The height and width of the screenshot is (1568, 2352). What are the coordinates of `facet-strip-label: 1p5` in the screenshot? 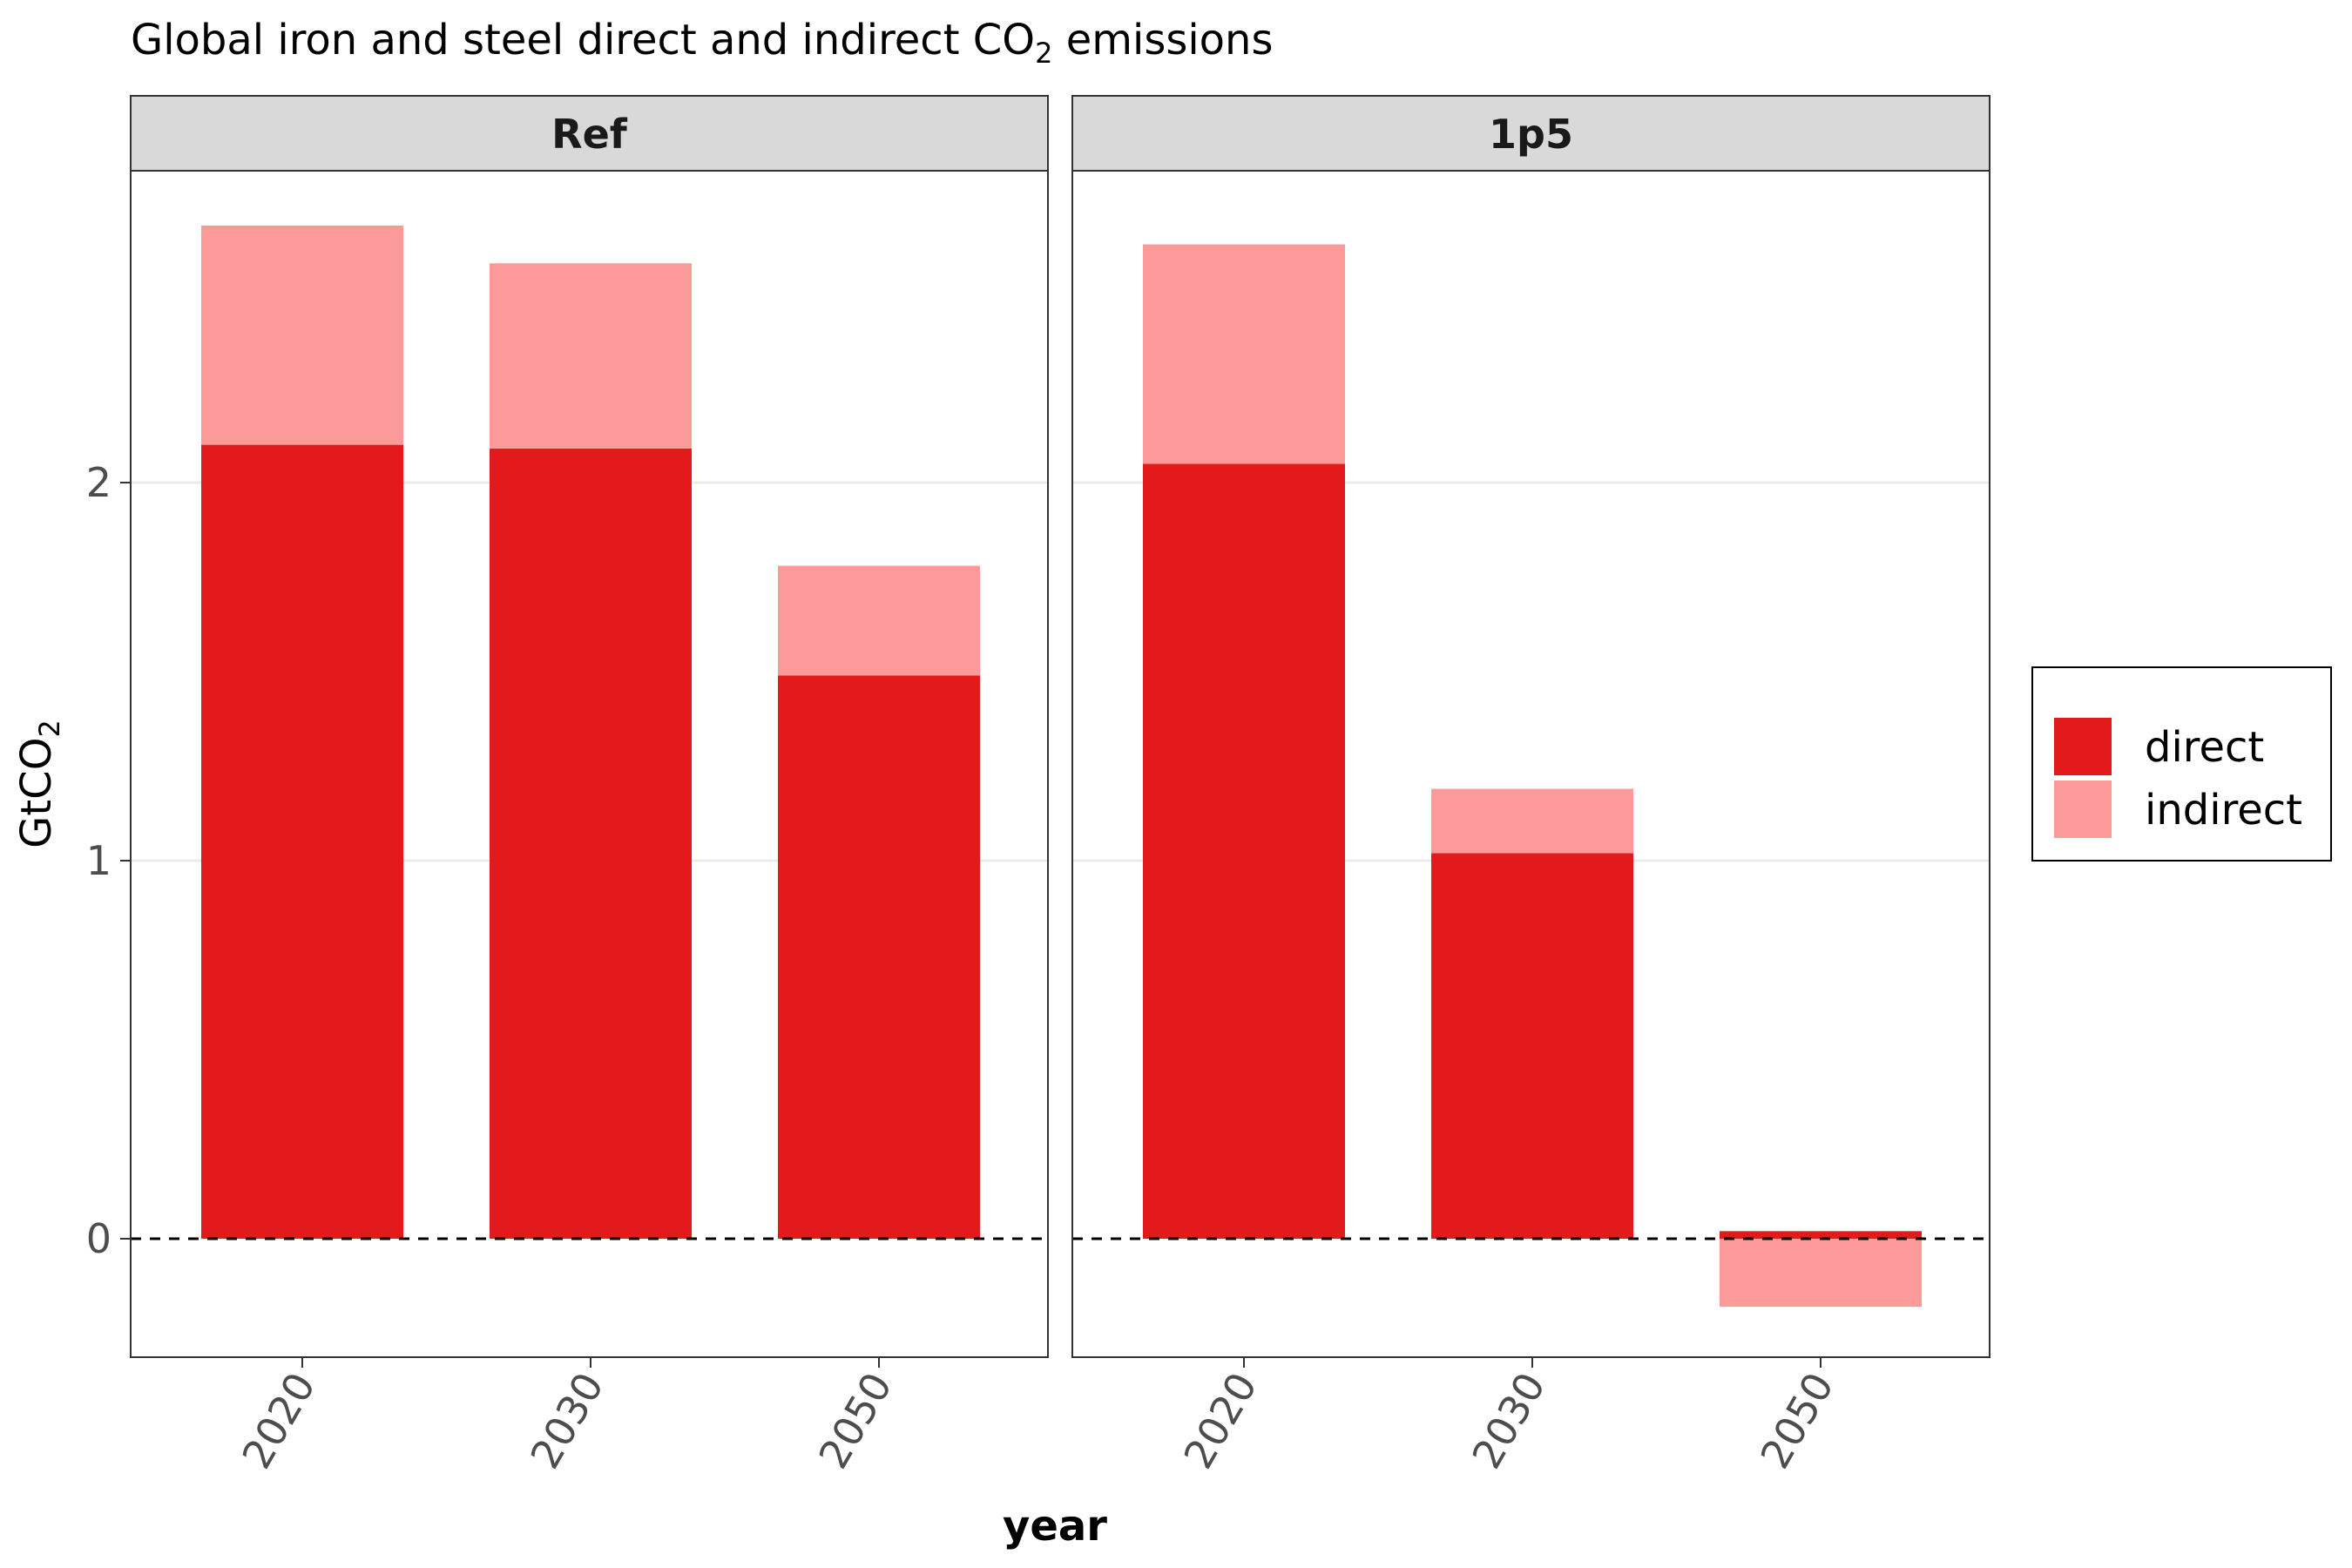 It's located at (1531, 134).